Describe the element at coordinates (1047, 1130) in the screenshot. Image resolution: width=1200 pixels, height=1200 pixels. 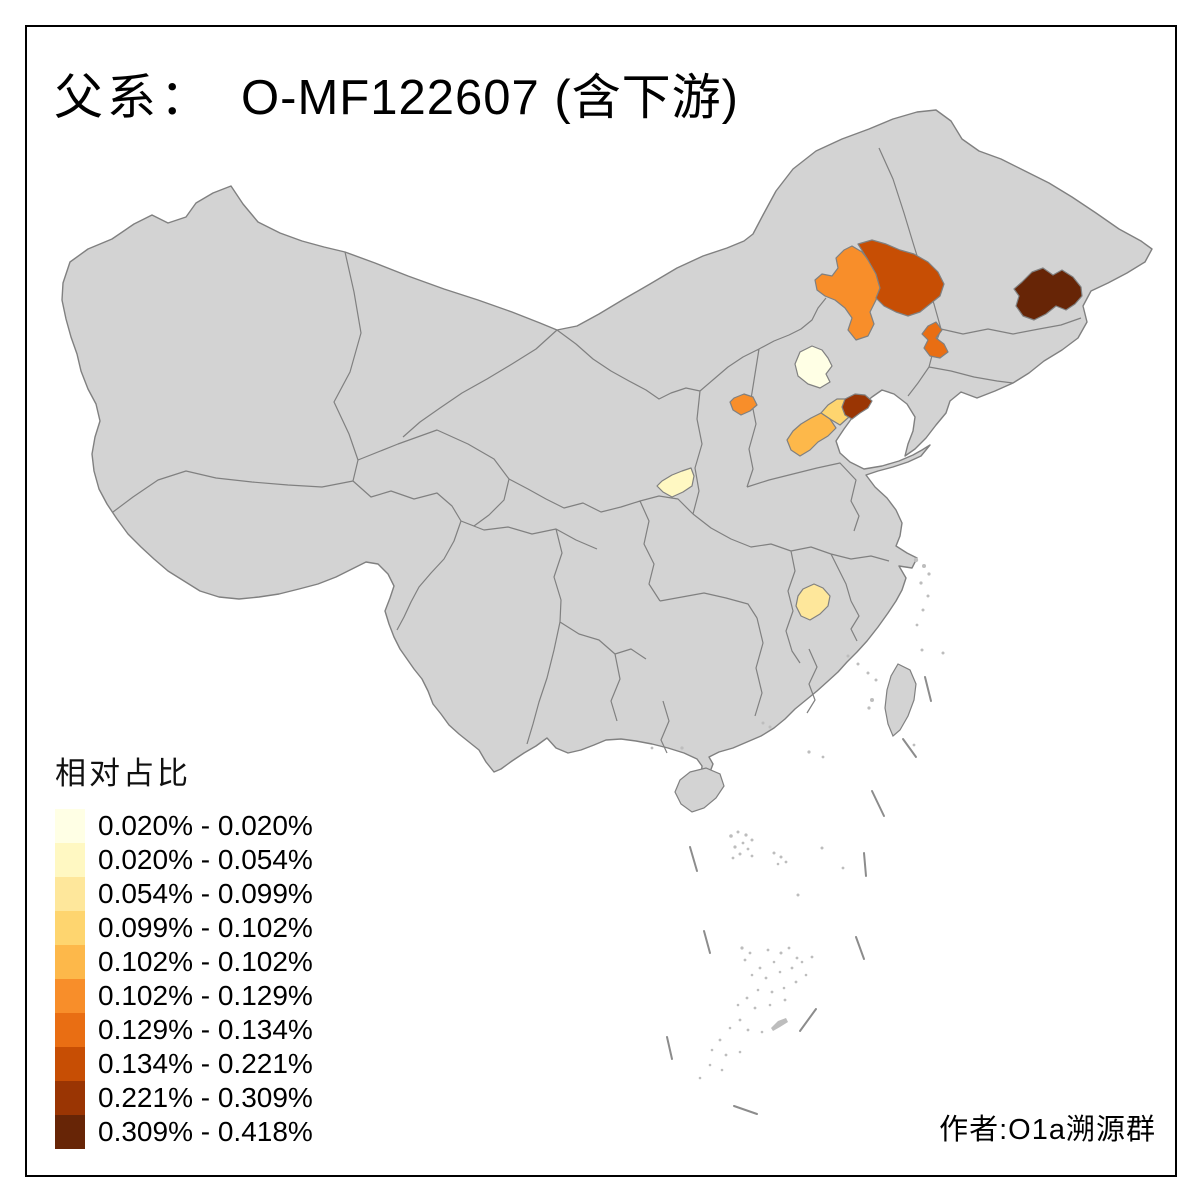
I see `attribution: 作者:O1a溯源群` at that location.